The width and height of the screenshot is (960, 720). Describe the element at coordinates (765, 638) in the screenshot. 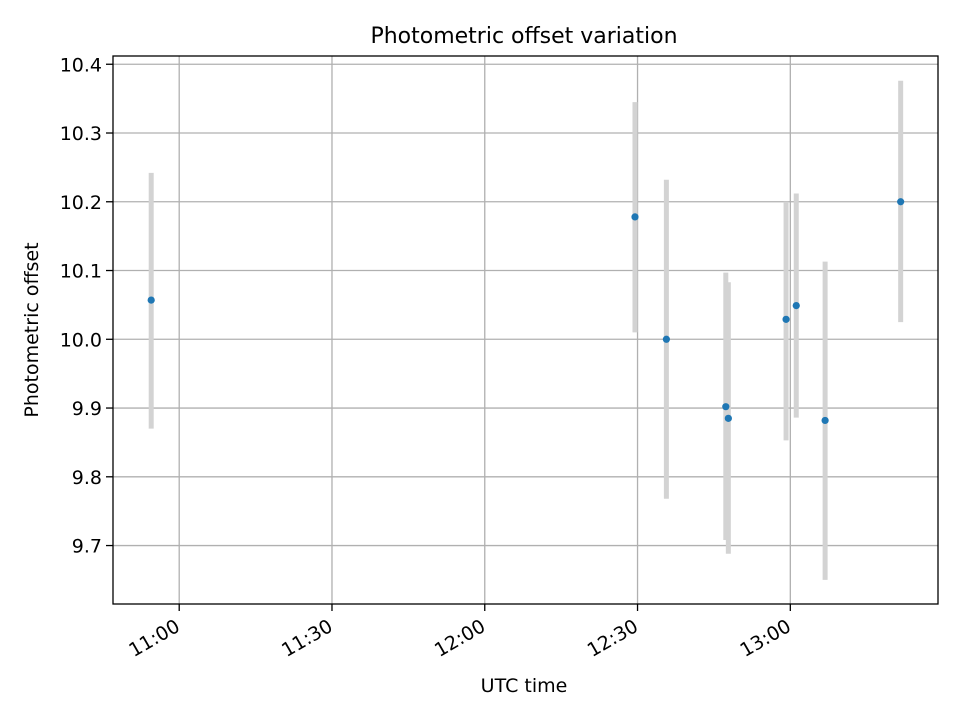

I see `x-tick-label: 13:00` at that location.